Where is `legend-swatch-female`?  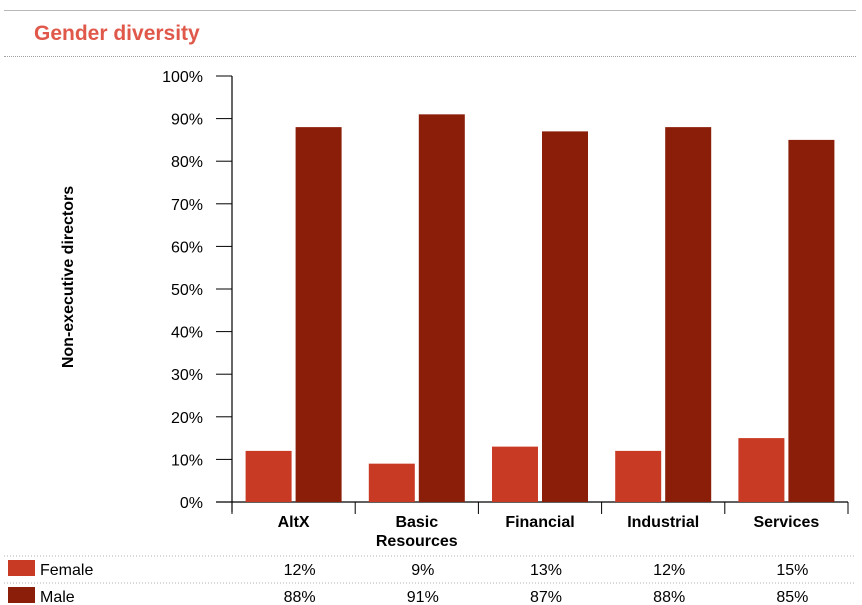 legend-swatch-female is located at coordinates (21, 568).